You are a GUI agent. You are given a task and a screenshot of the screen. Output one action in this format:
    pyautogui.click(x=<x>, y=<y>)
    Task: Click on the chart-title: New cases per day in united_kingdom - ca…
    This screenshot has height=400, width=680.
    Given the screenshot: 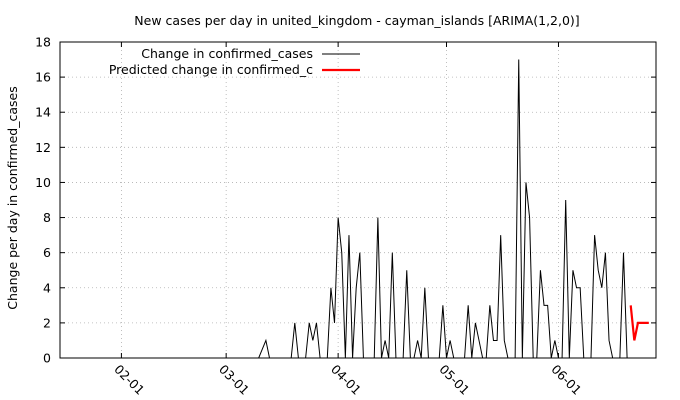 What is the action you would take?
    pyautogui.click(x=356, y=20)
    